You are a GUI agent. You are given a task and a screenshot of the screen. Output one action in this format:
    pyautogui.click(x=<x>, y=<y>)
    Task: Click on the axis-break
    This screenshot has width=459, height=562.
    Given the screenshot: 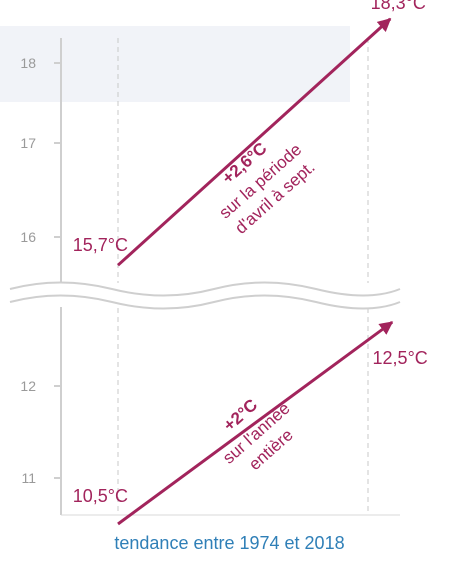 What is the action you would take?
    pyautogui.click(x=229, y=295)
    